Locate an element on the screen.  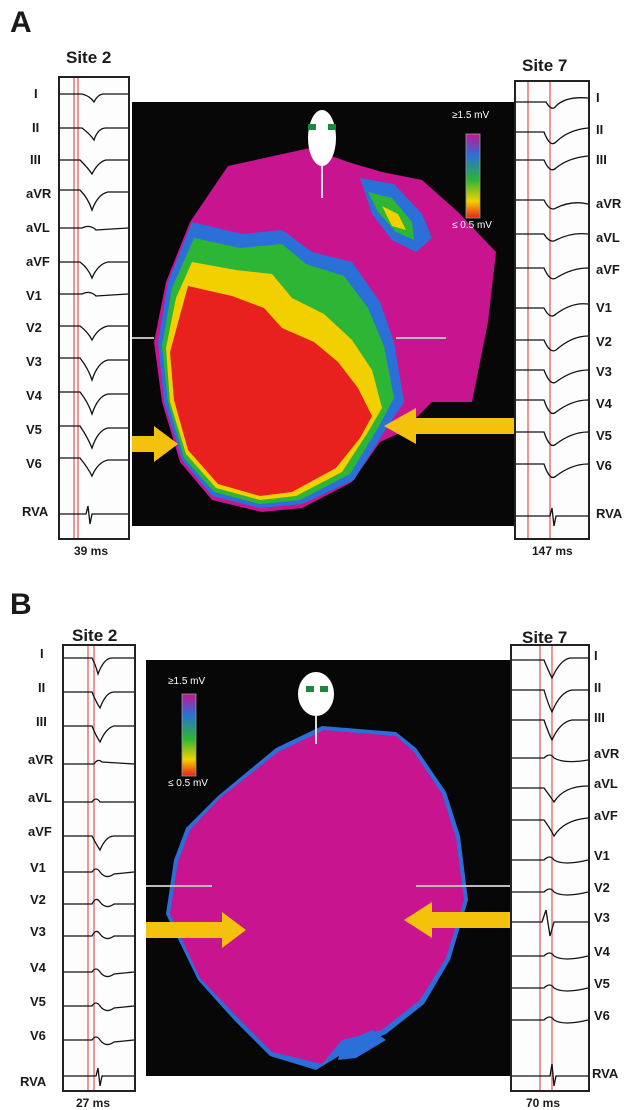
panel-b-left-time: 27 ms is located at coordinates (93, 1103).